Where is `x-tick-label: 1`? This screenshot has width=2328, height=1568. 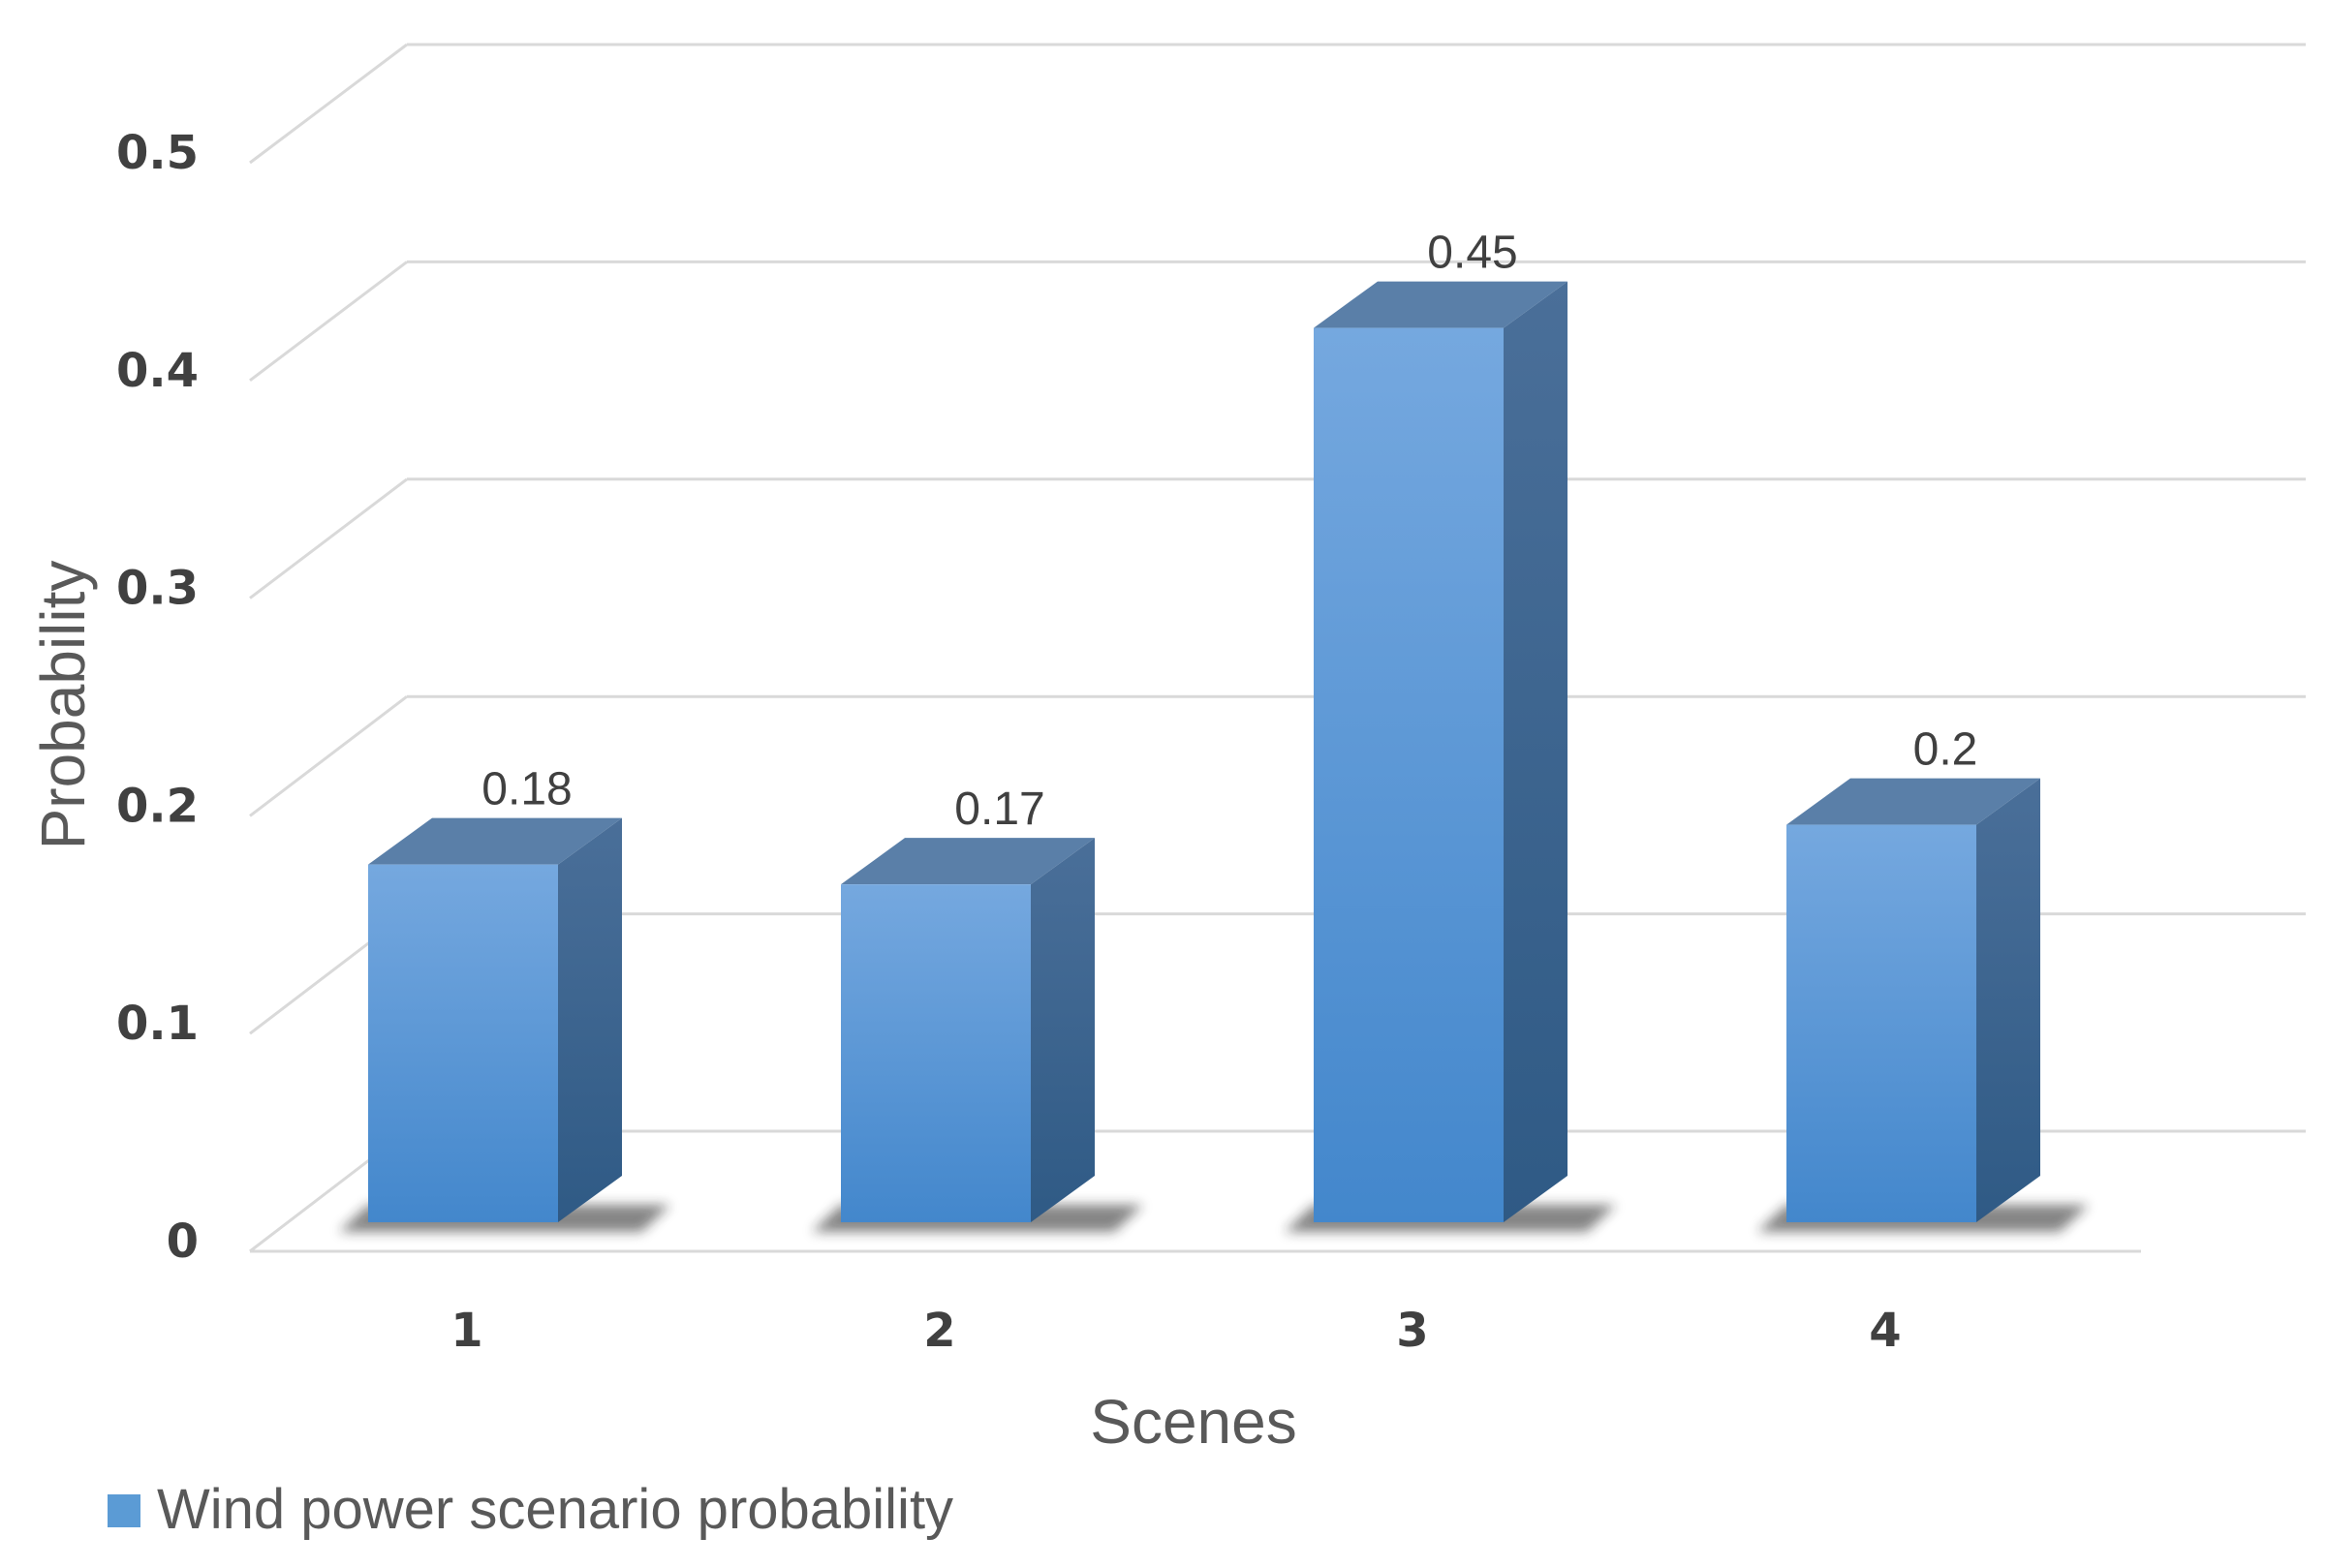 x-tick-label: 1 is located at coordinates (466, 1331).